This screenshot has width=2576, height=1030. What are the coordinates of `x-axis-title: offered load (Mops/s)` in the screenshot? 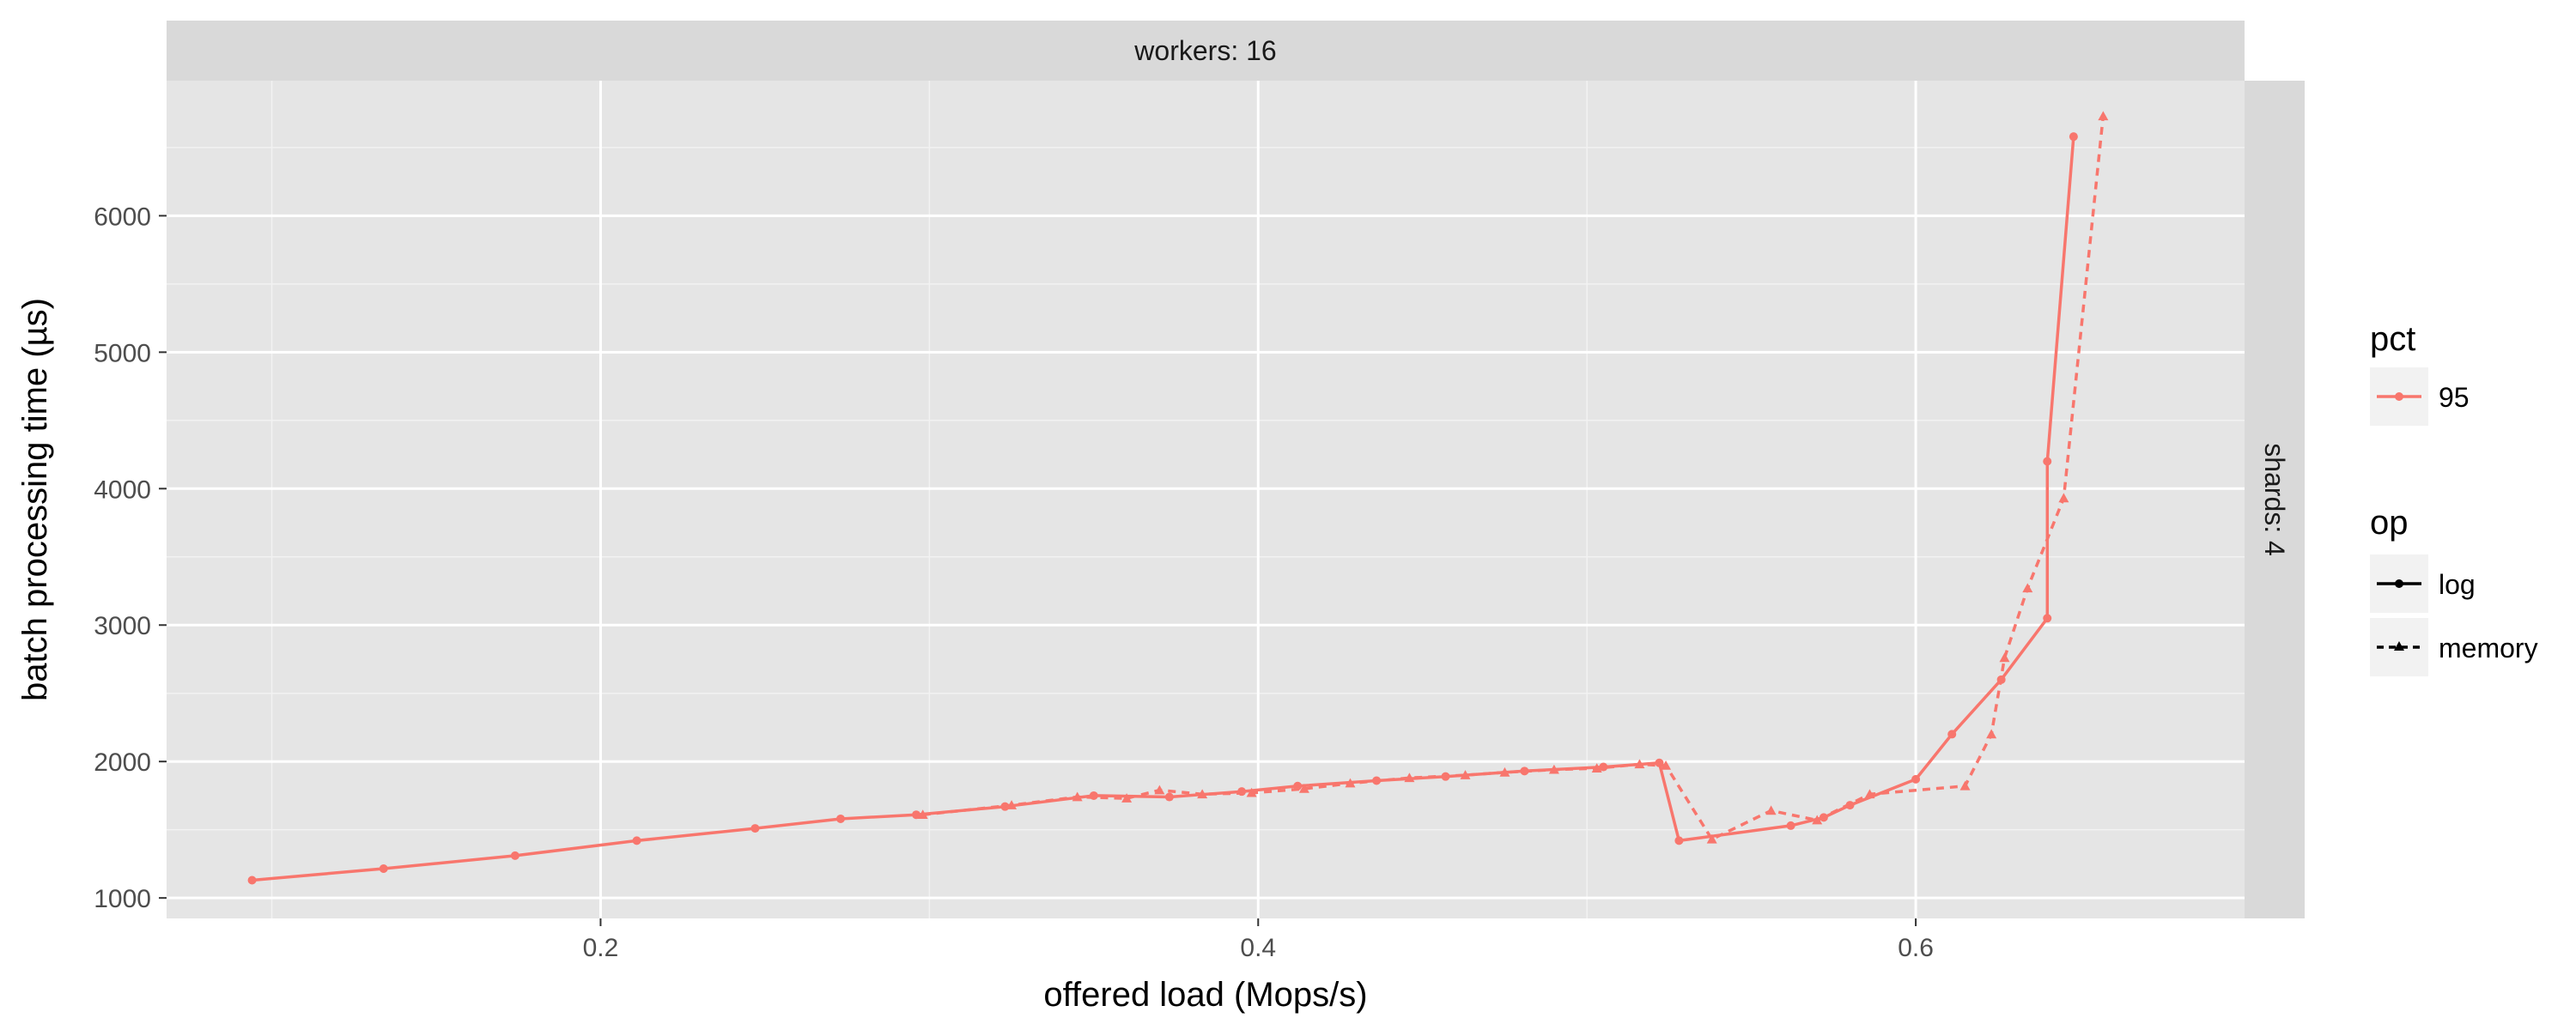 It's located at (1205, 995).